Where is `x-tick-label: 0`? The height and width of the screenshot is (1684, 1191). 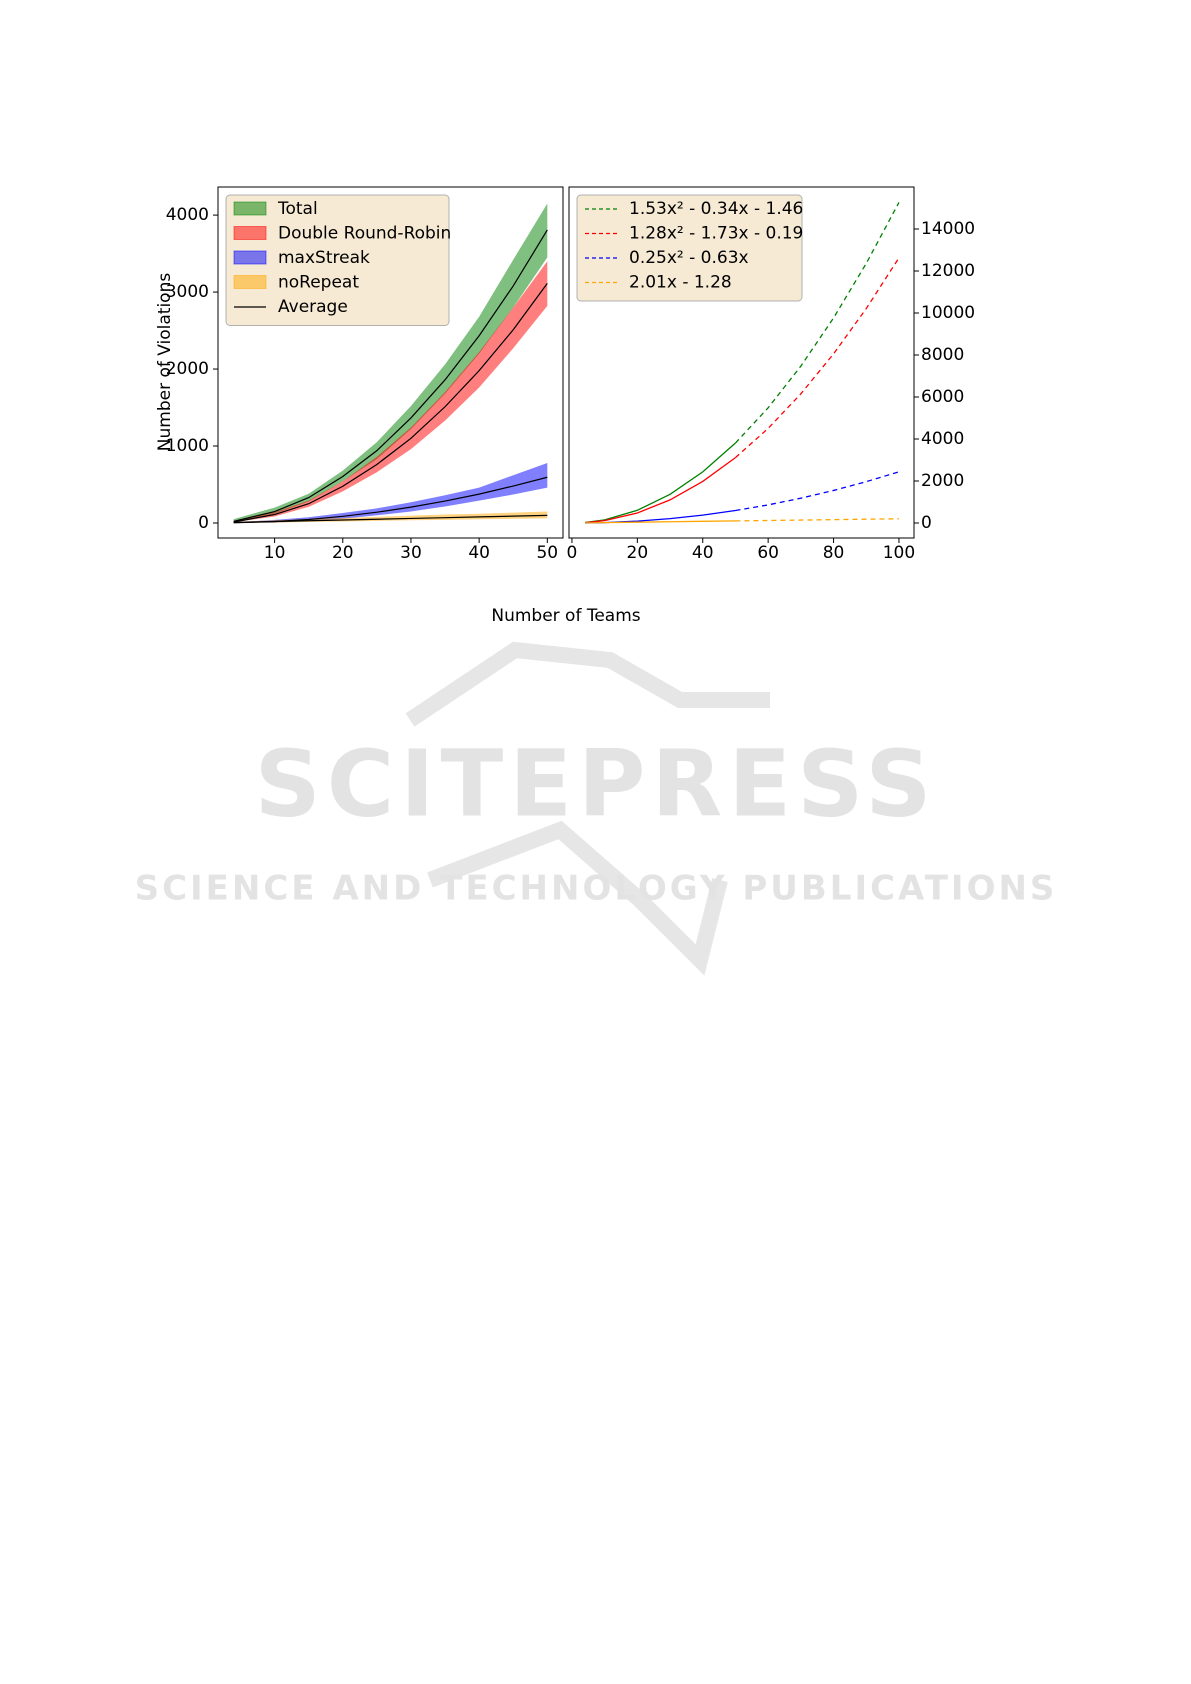 x-tick-label: 0 is located at coordinates (572, 553).